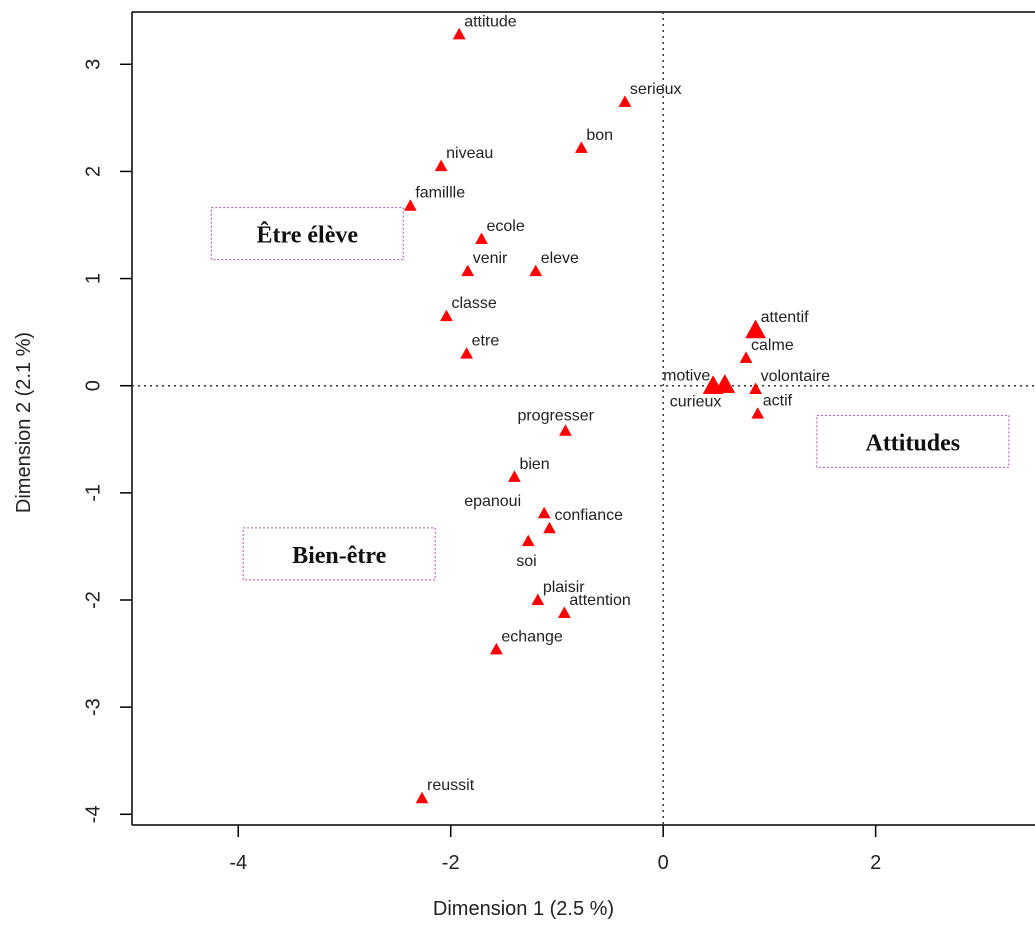 Image resolution: width=1035 pixels, height=952 pixels. I want to click on point-niveau, so click(441, 165).